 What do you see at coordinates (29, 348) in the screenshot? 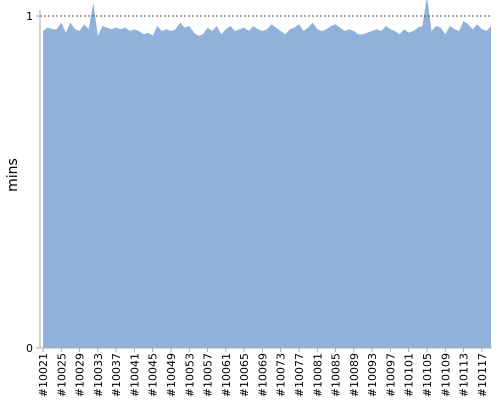
I see `y-tick-label: 0` at bounding box center [29, 348].